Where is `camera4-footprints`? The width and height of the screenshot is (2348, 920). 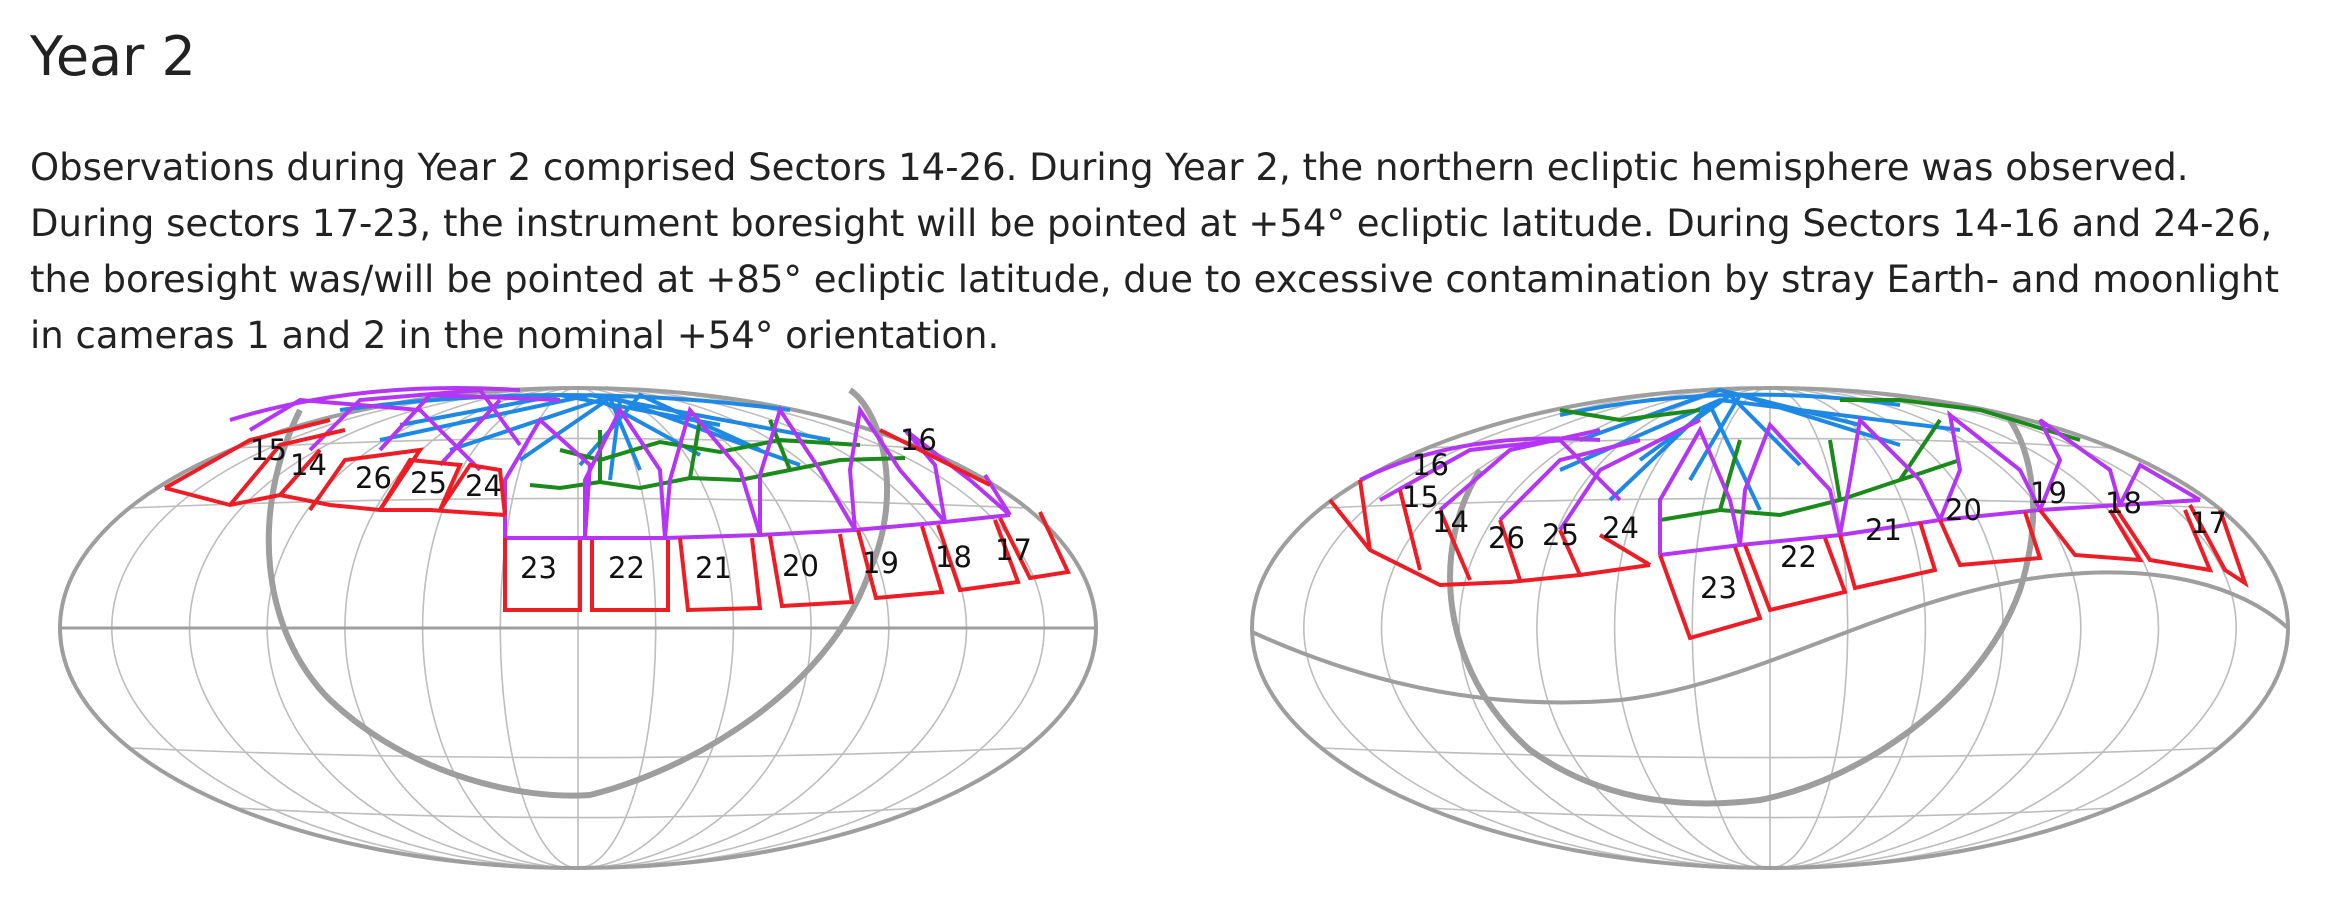
camera4-footprints is located at coordinates (585, 436).